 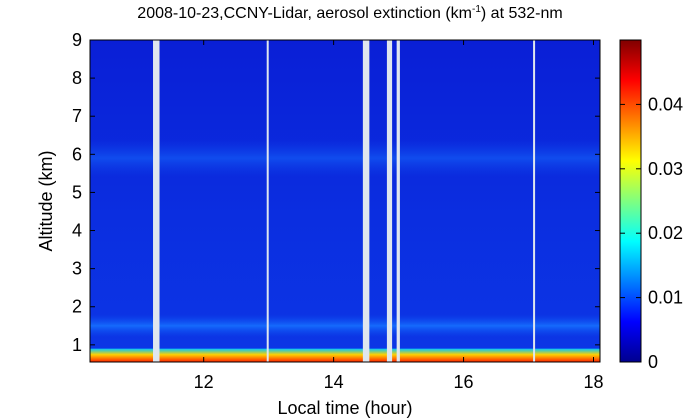 What do you see at coordinates (77, 345) in the screenshot?
I see `y-tick-label: 1` at bounding box center [77, 345].